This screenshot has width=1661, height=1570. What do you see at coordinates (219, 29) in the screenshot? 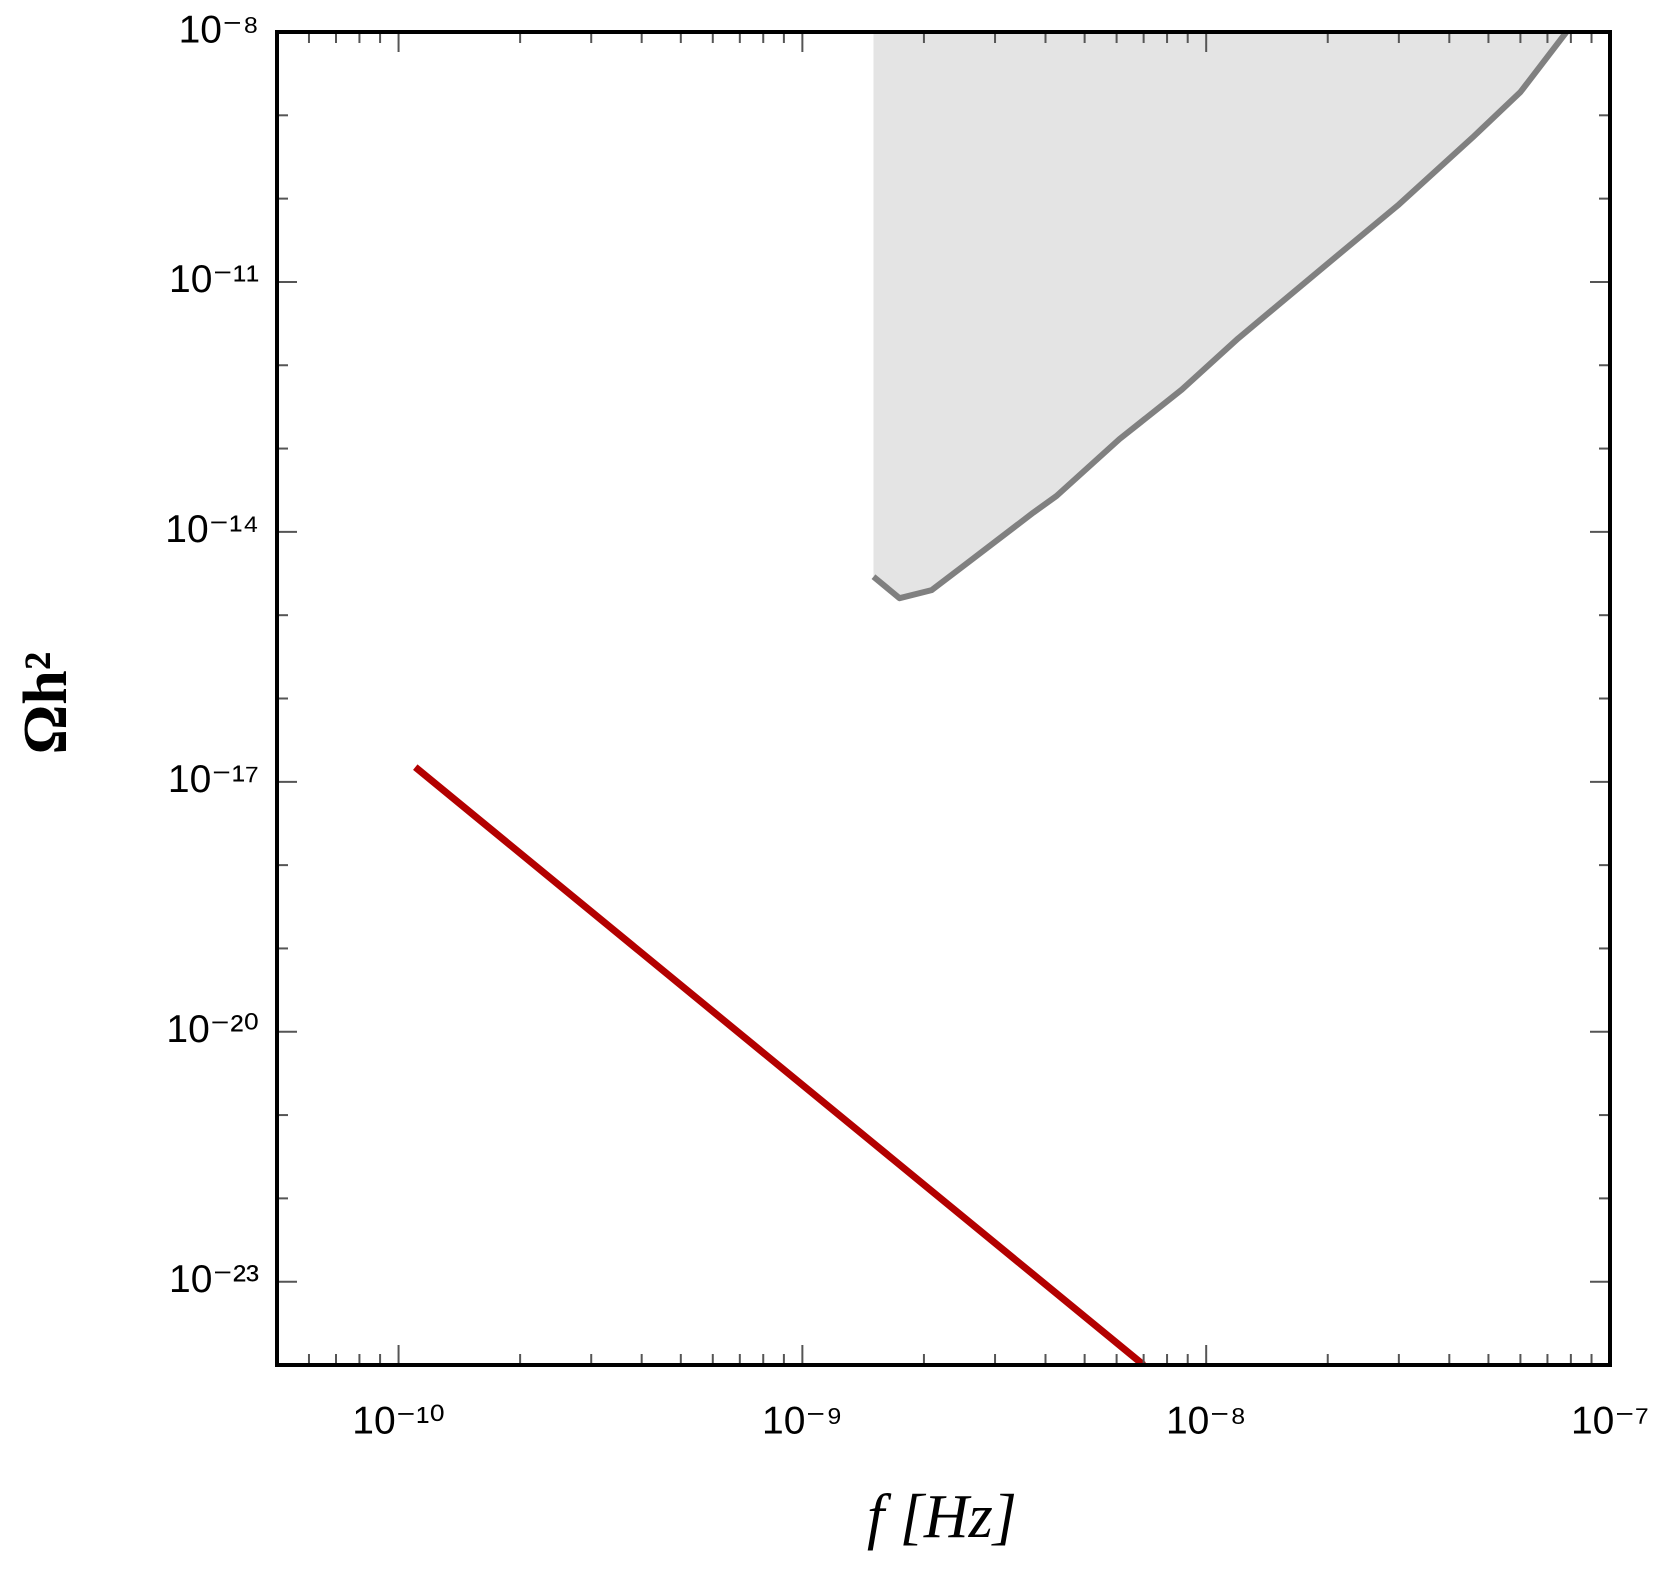
I see `y-tick-label: 10⁻⁸` at bounding box center [219, 29].